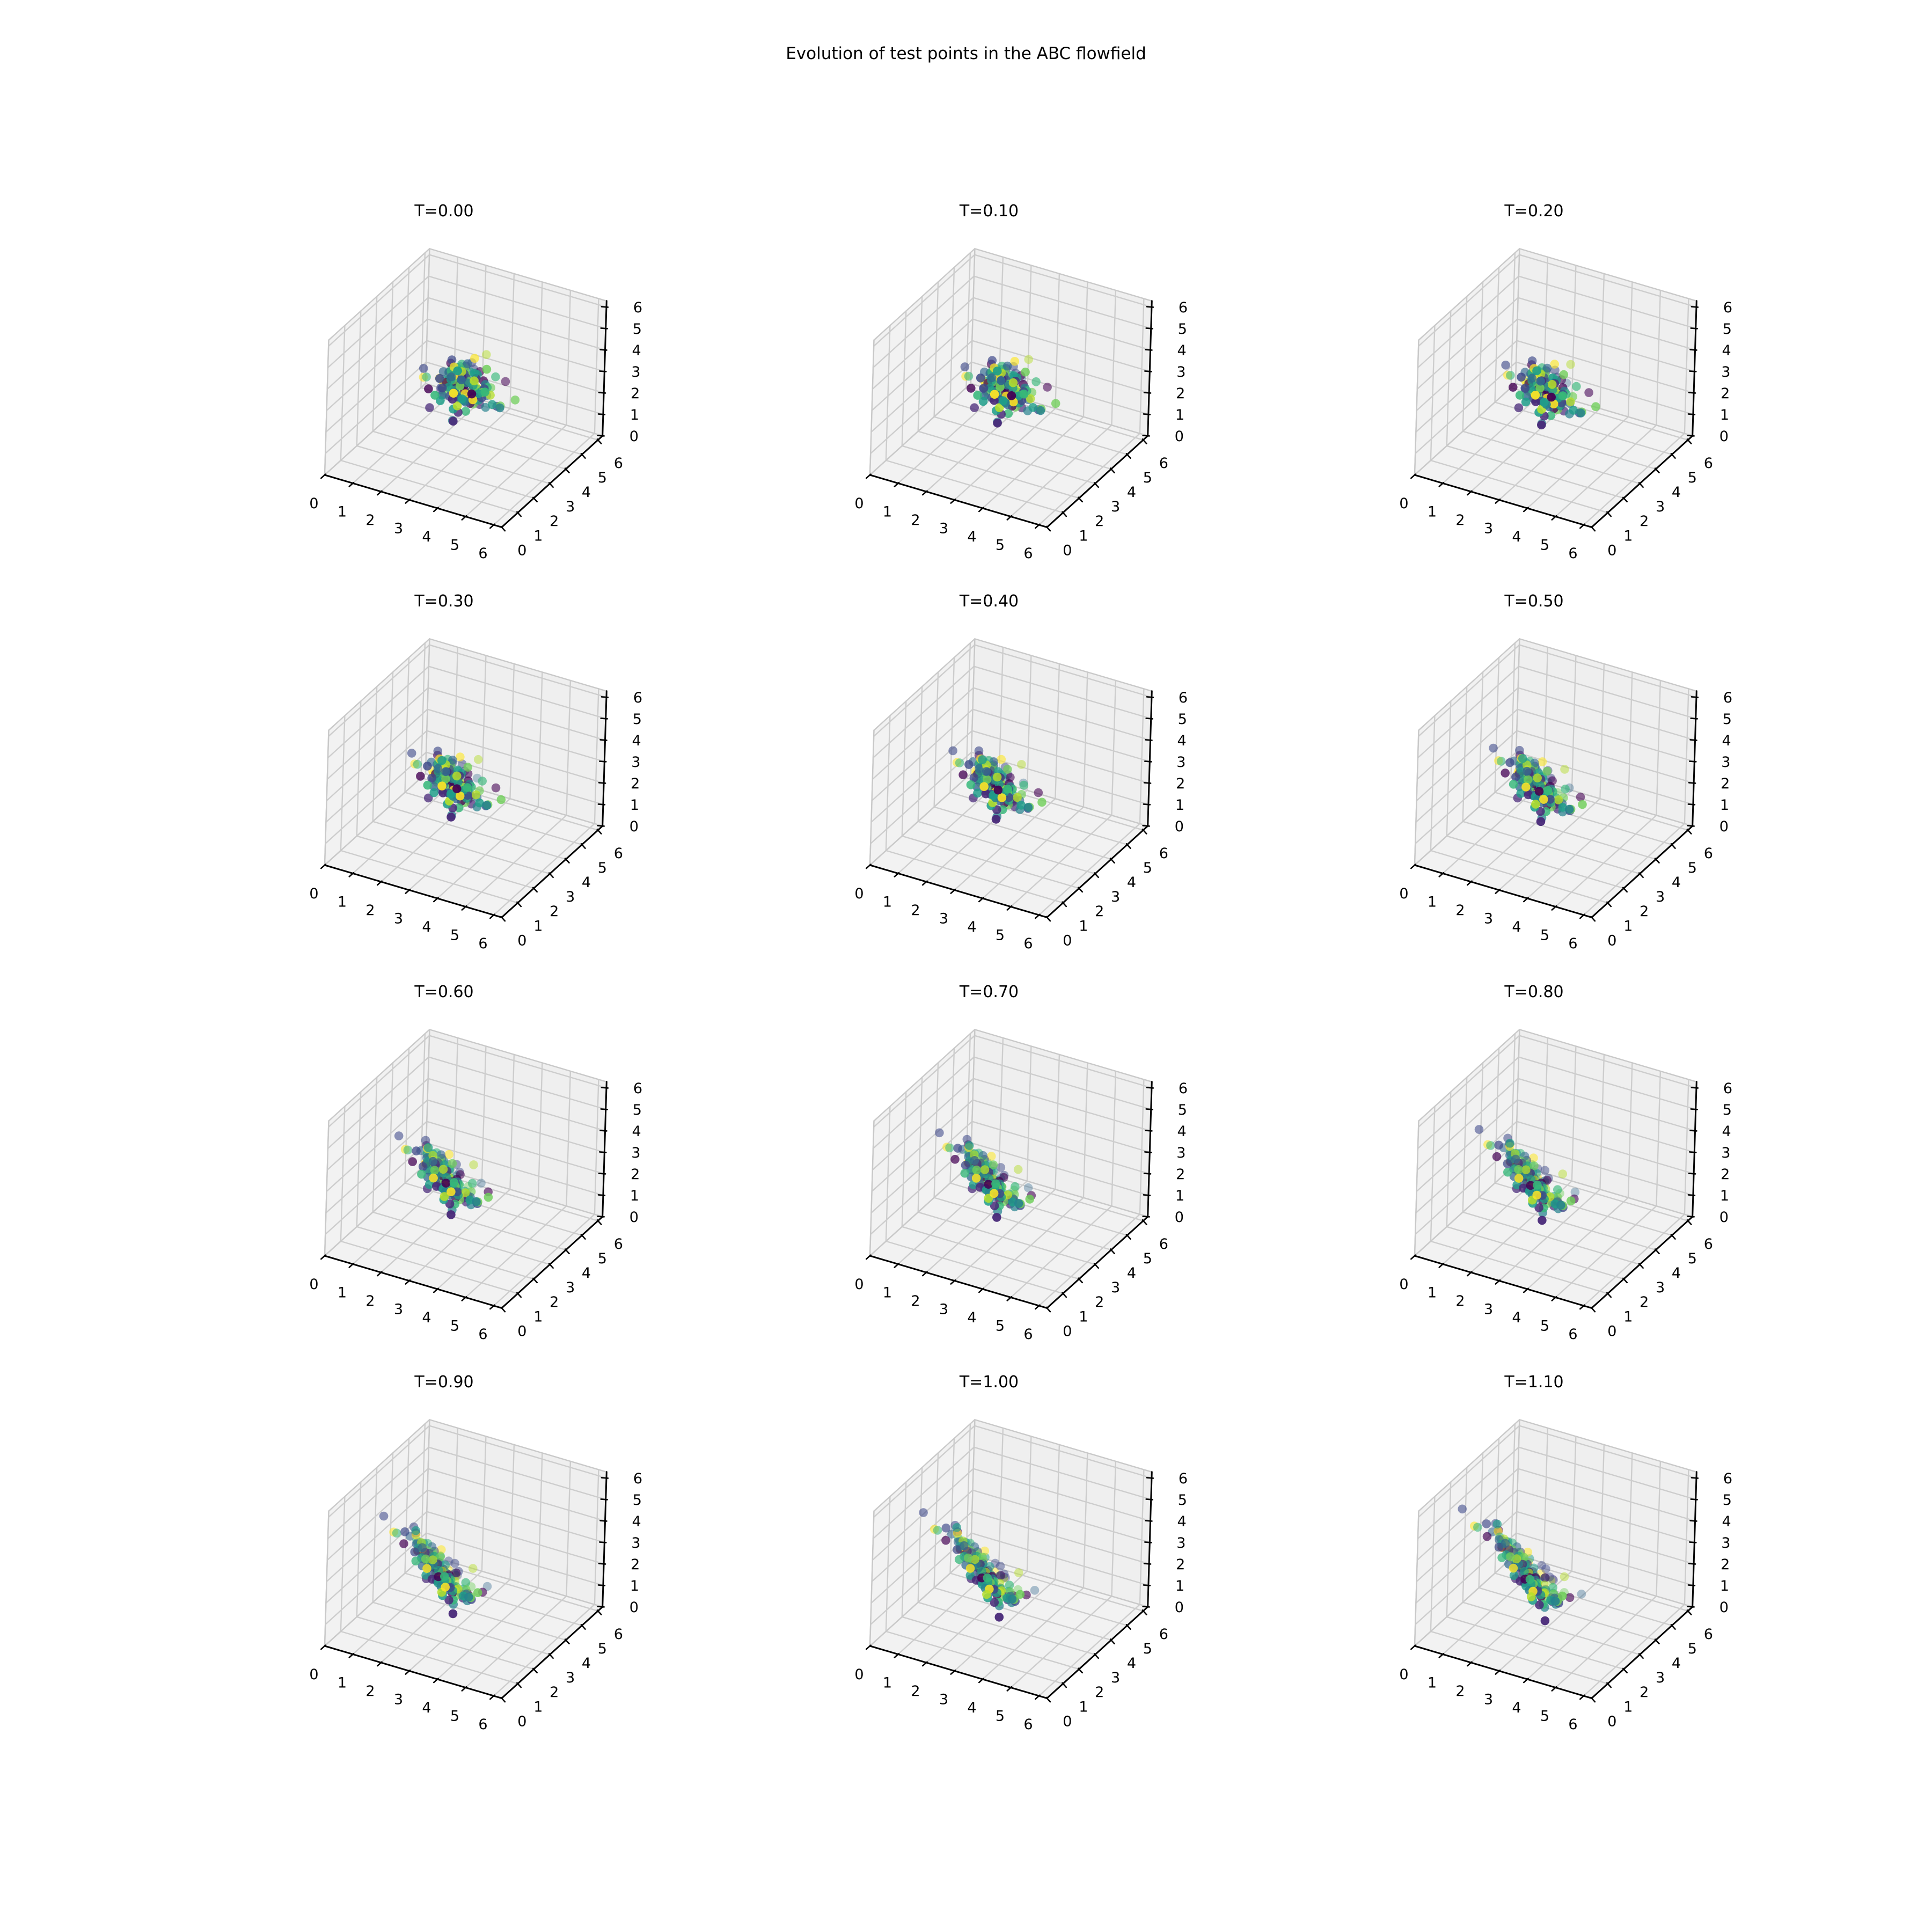 This screenshot has height=1932, width=1932. What do you see at coordinates (999, 1326) in the screenshot?
I see `x-tick-label: 5` at bounding box center [999, 1326].